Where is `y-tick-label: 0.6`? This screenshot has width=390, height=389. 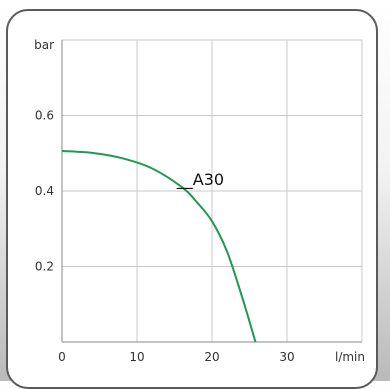
y-tick-label: 0.6 is located at coordinates (44, 116).